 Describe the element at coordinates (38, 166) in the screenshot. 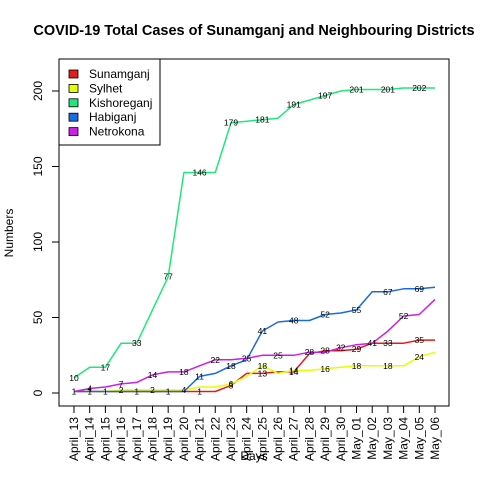

I see `y-tick-label: 150` at that location.